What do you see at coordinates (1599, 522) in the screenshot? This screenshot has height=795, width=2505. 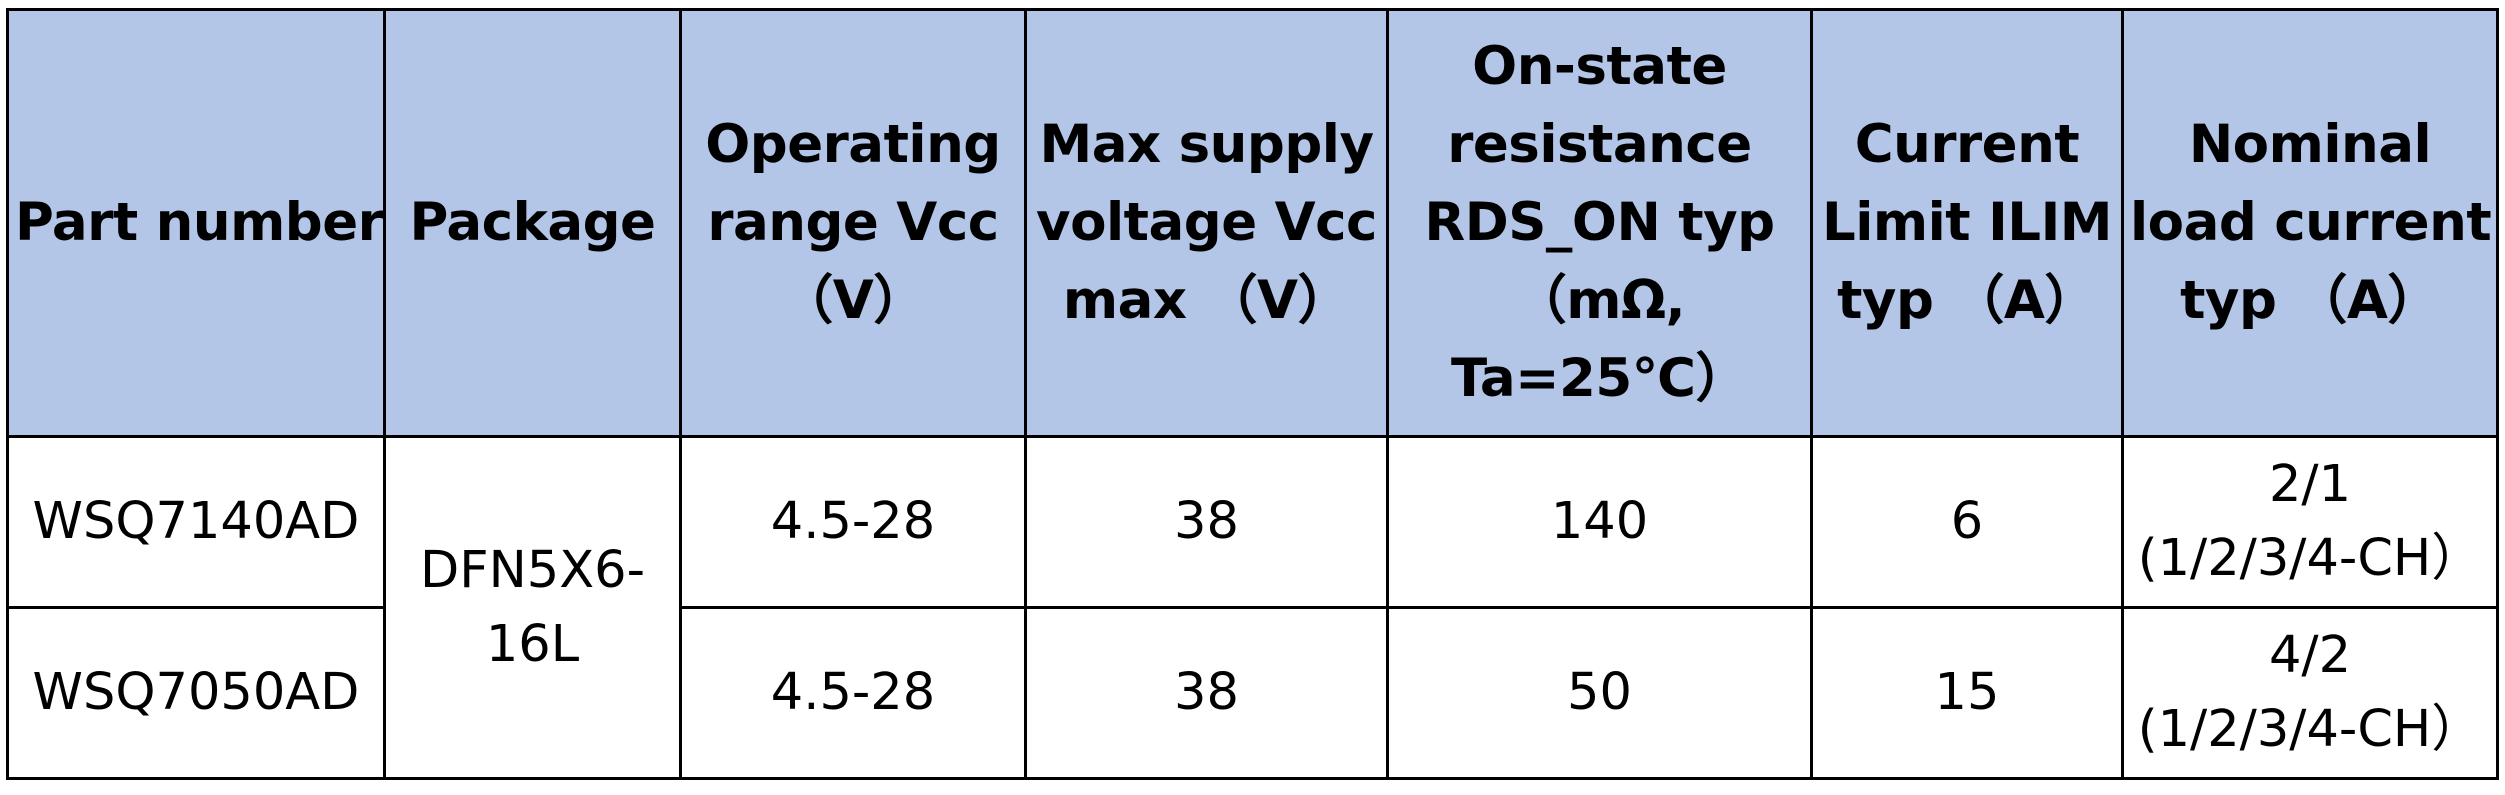 I see `cell-rds-on: 140` at bounding box center [1599, 522].